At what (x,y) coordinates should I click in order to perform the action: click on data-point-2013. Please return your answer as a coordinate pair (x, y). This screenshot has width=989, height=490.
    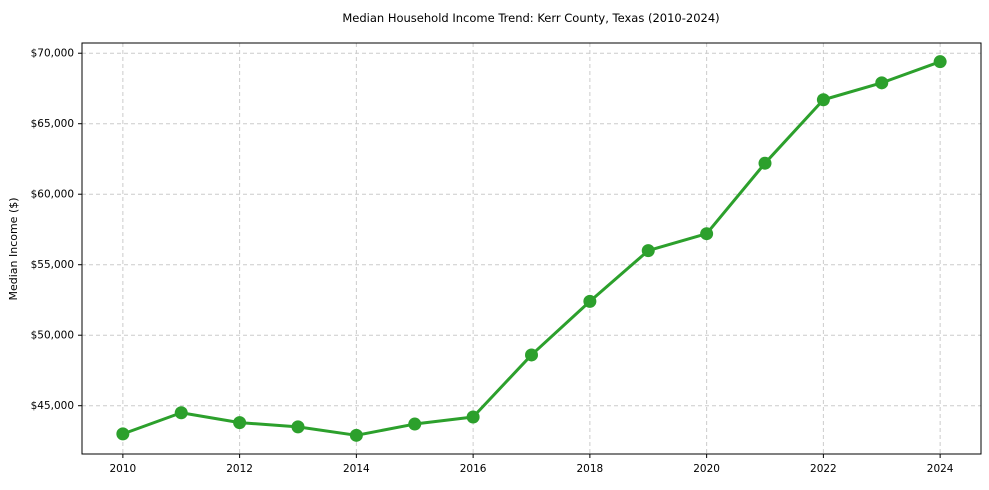
    Looking at the image, I should click on (298, 427).